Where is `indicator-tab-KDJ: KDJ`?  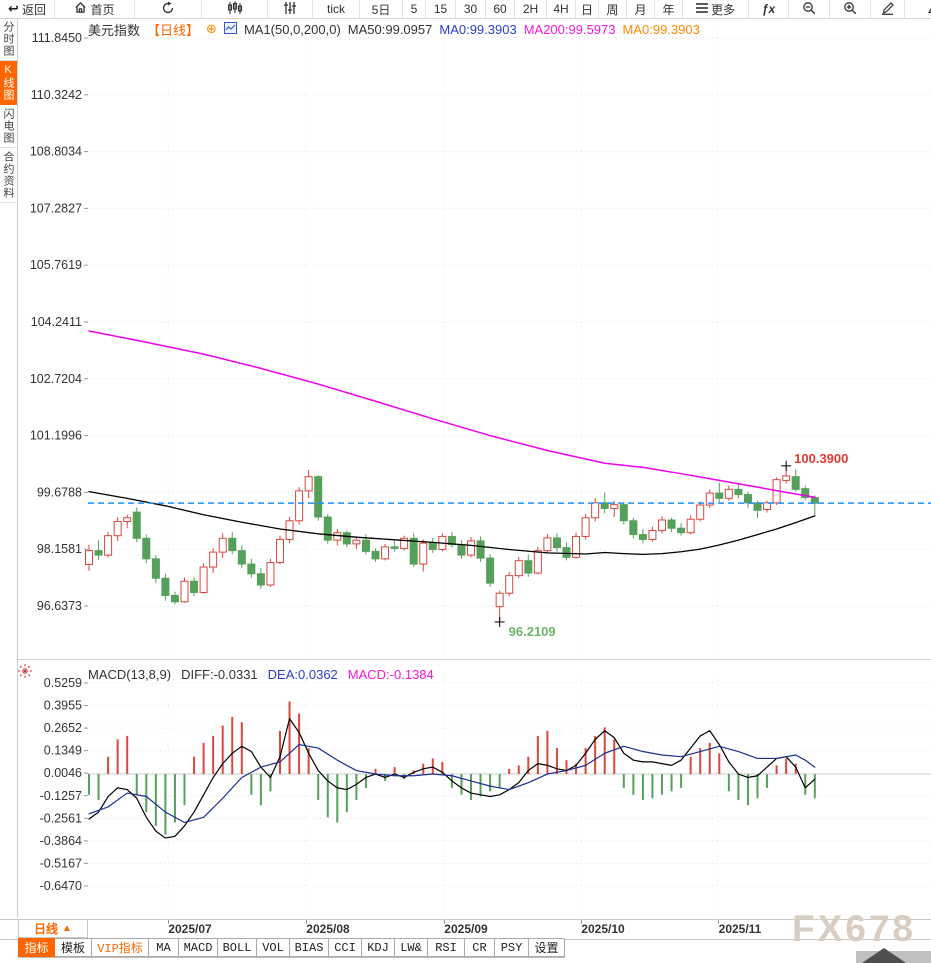
indicator-tab-KDJ: KDJ is located at coordinates (378, 947).